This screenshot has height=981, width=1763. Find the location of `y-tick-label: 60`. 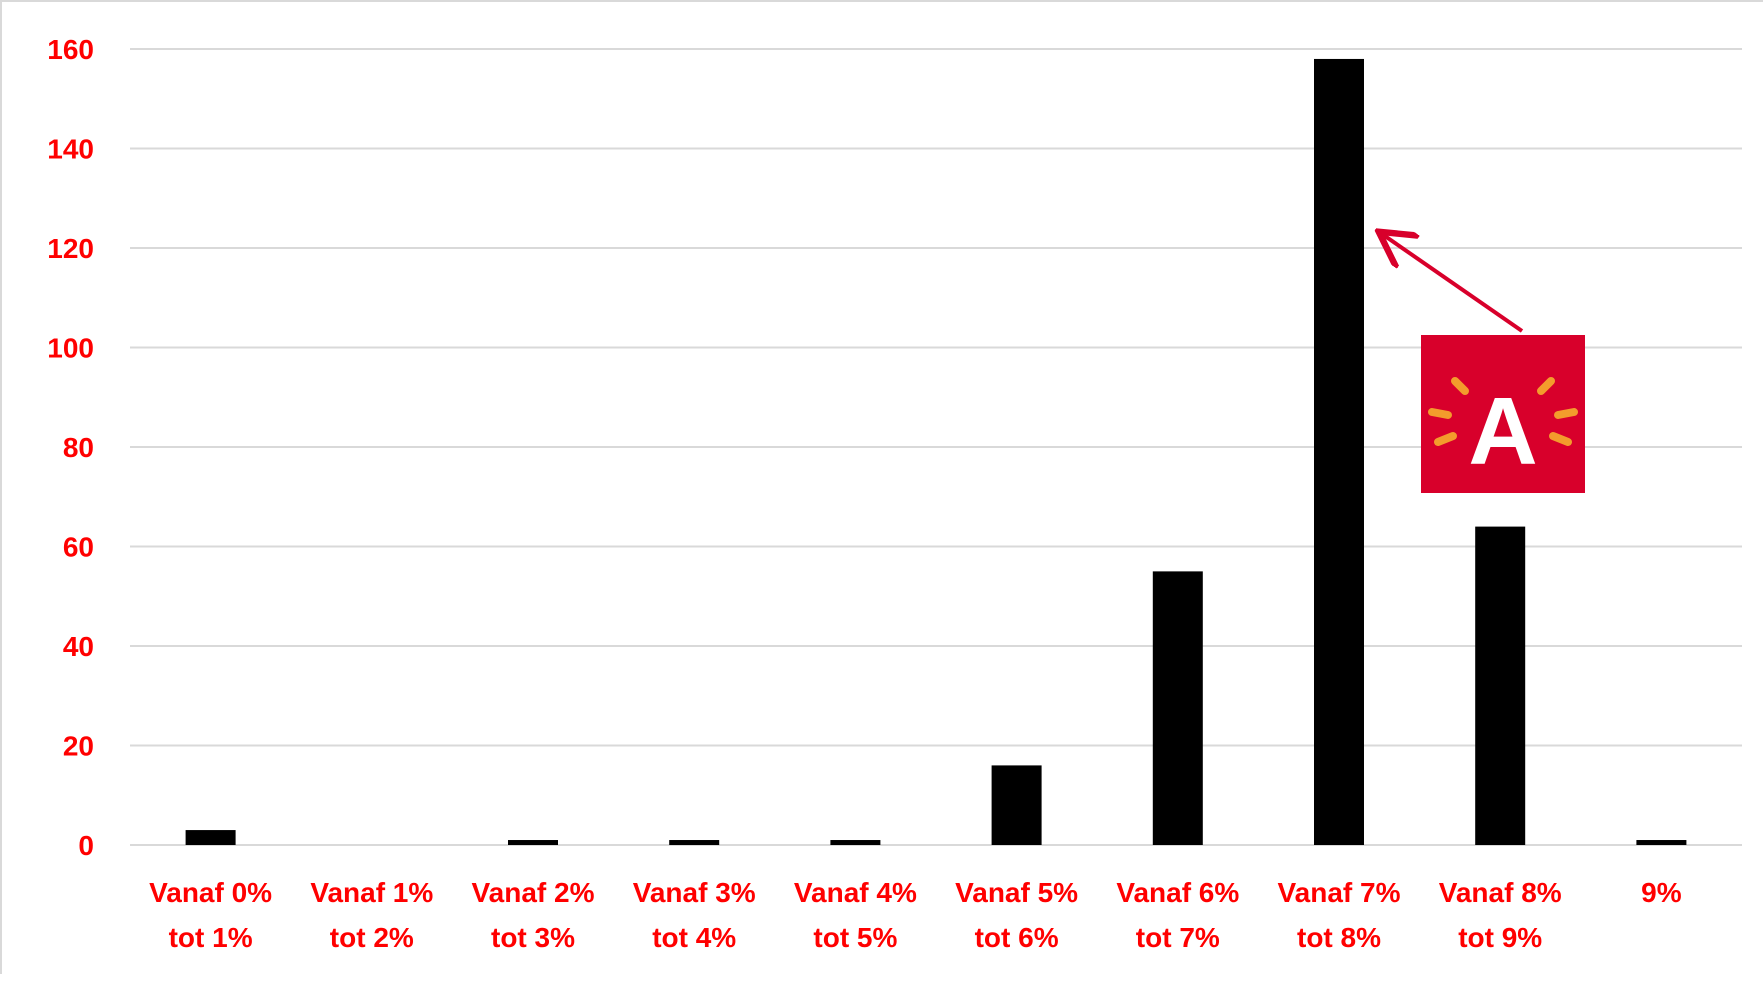

y-tick-label: 60 is located at coordinates (78, 547).